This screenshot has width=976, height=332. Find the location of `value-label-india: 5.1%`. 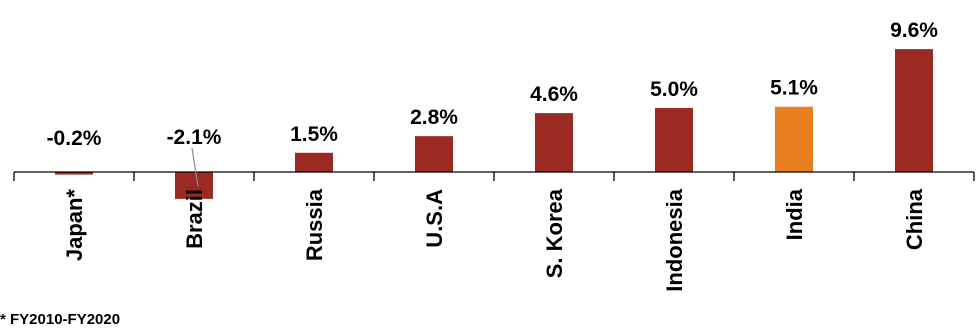

value-label-india: 5.1% is located at coordinates (794, 88).